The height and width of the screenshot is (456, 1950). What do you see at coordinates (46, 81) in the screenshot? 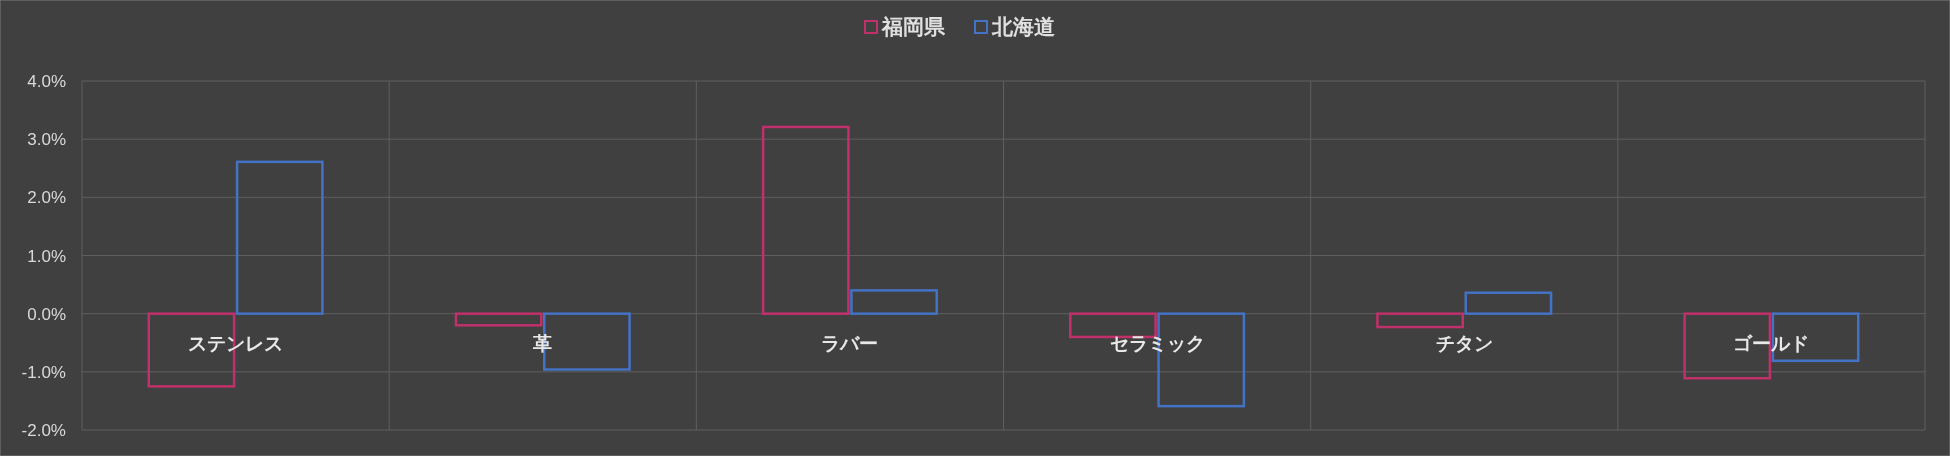
I see `y-tick-label: 4.0%` at bounding box center [46, 81].